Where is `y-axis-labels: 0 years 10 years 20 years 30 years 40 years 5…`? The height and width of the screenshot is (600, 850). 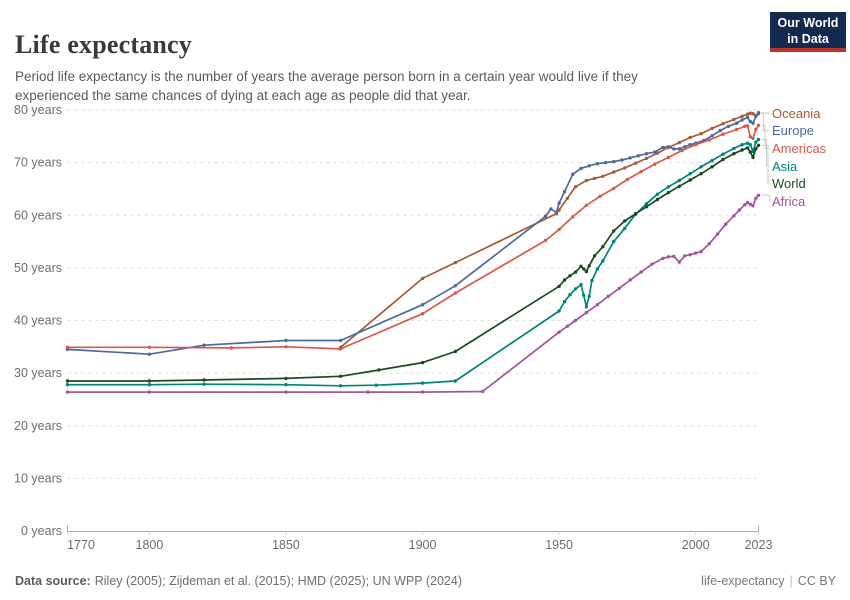 y-axis-labels: 0 years 10 years 20 years 30 years 40 years 5… is located at coordinates (38, 320).